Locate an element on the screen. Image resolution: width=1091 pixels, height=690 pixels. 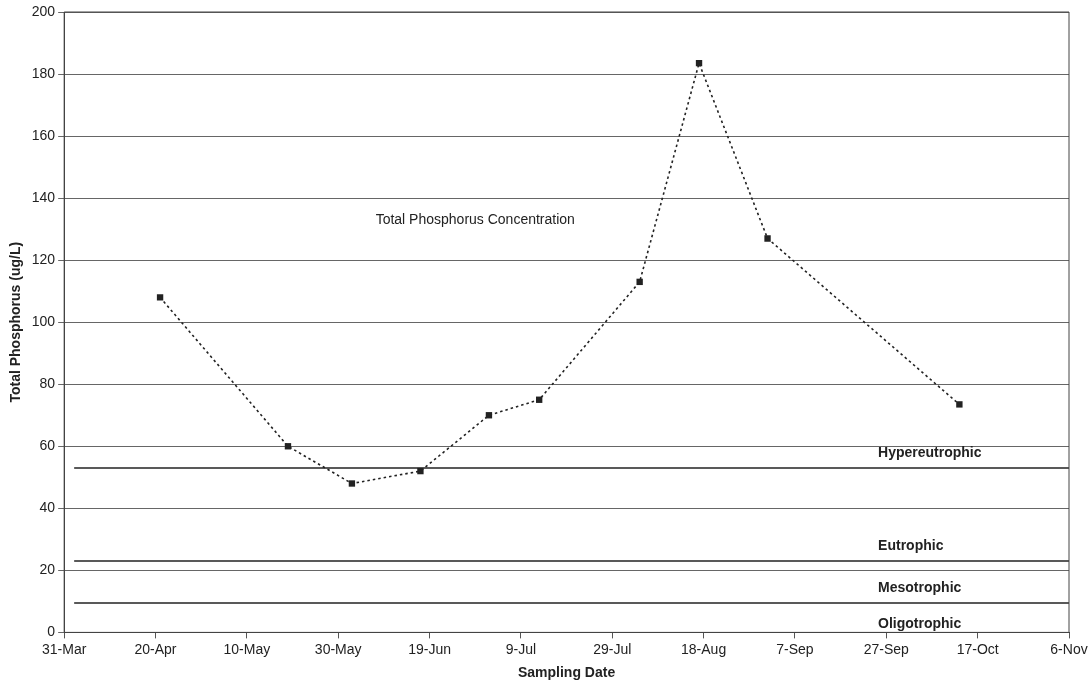
ref-line-label: Eutrophic is located at coordinates (911, 544).